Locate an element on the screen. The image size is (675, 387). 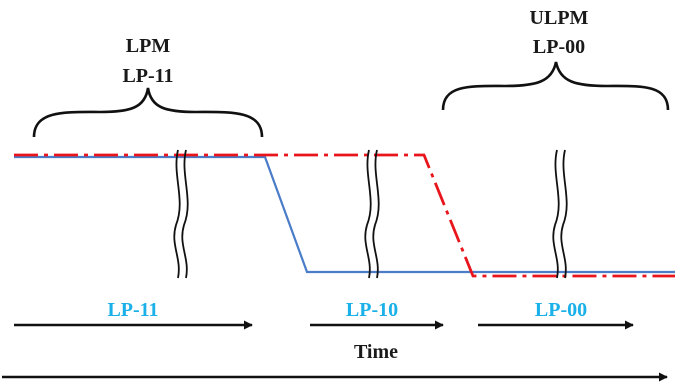
group-ulpm-title: ULPM is located at coordinates (559, 18).